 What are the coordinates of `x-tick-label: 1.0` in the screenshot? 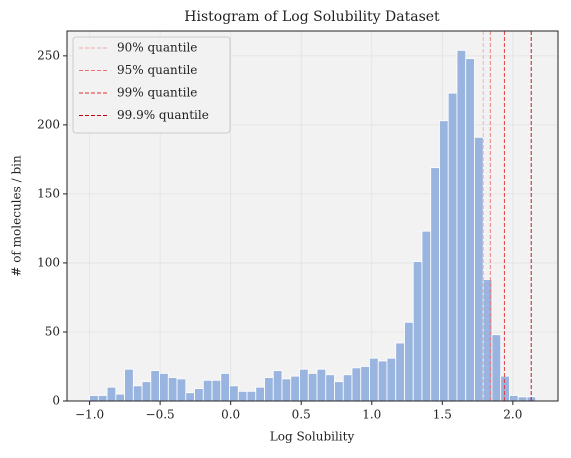 It's located at (371, 415).